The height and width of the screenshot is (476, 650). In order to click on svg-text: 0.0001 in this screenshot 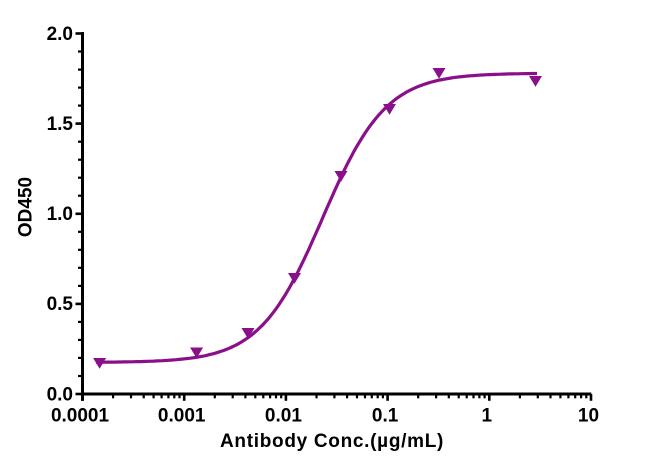, I will do `click(80, 416)`.